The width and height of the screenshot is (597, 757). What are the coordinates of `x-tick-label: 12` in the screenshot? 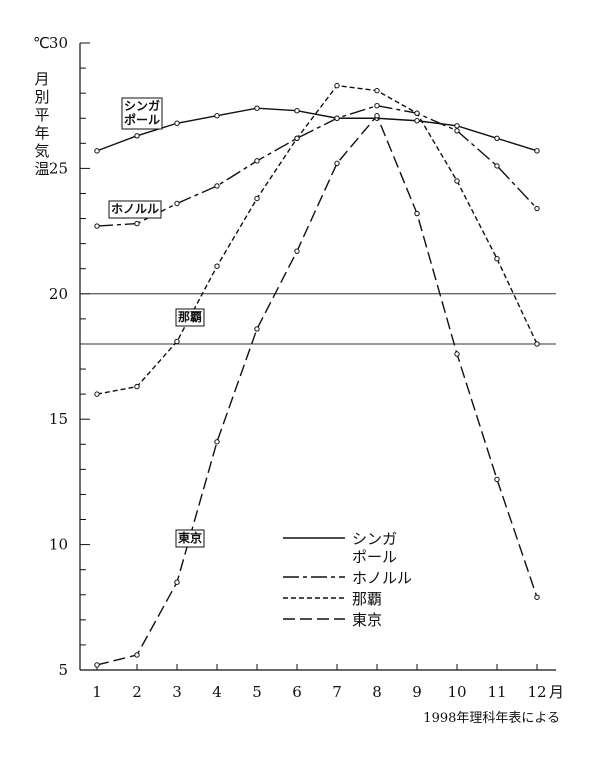 It's located at (536, 692).